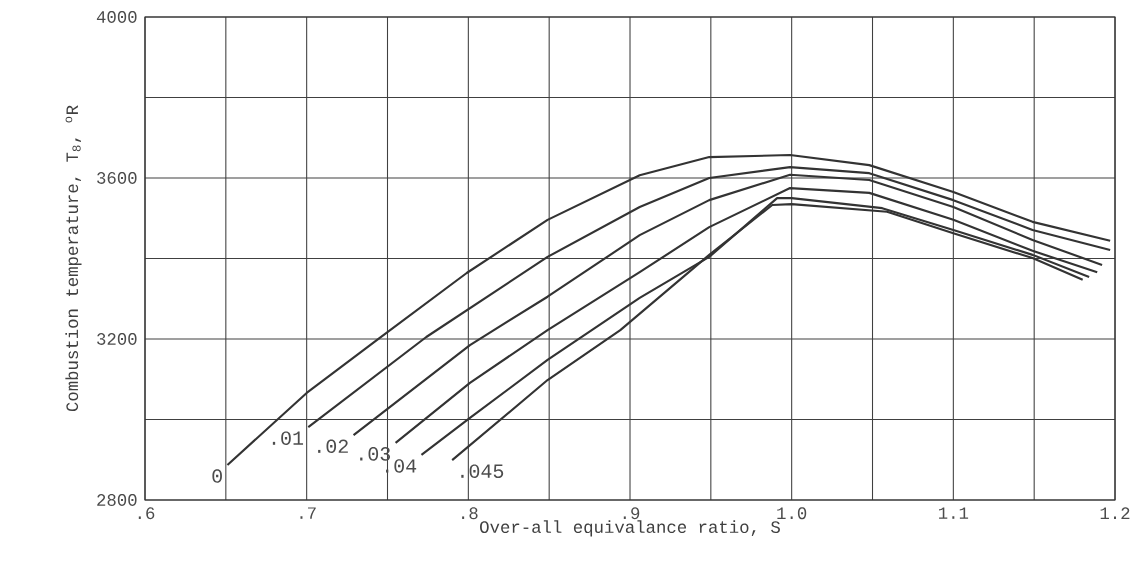 The image size is (1141, 564). Describe the element at coordinates (117, 178) in the screenshot. I see `y-tick-label: 3600` at that location.